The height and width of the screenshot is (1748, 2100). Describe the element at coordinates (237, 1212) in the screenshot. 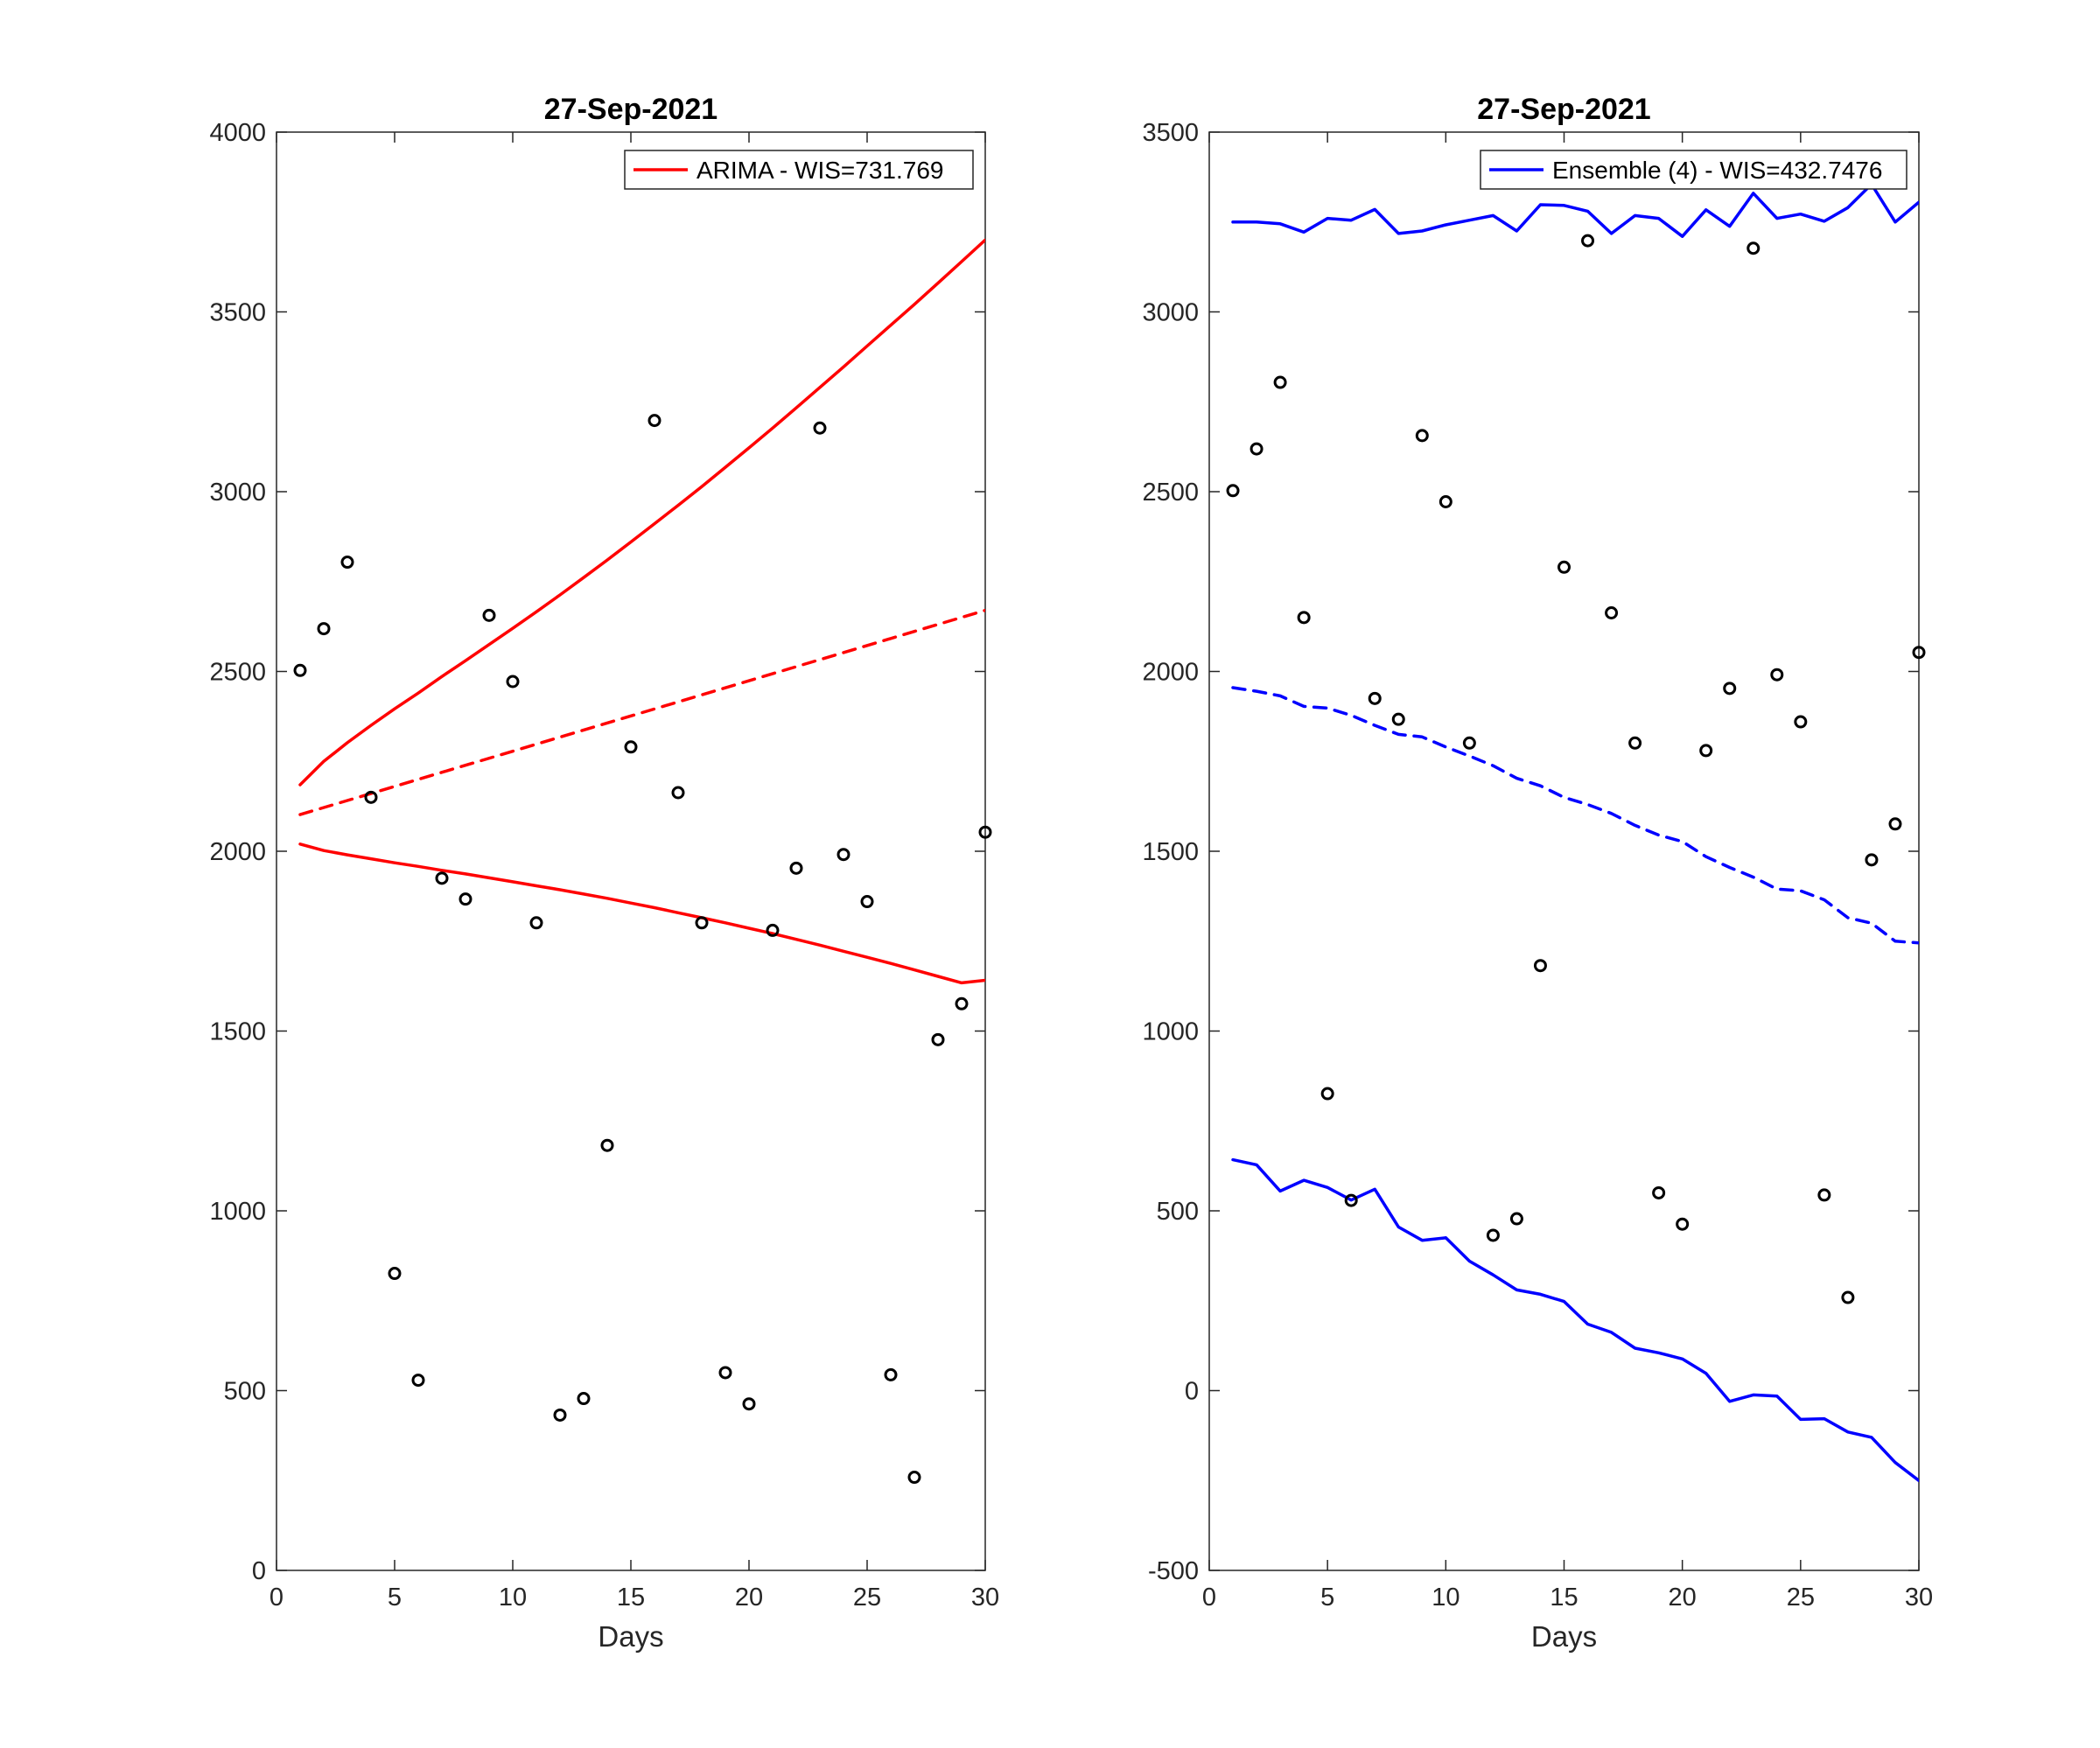

I see `left-y-tick-label: 1000` at that location.